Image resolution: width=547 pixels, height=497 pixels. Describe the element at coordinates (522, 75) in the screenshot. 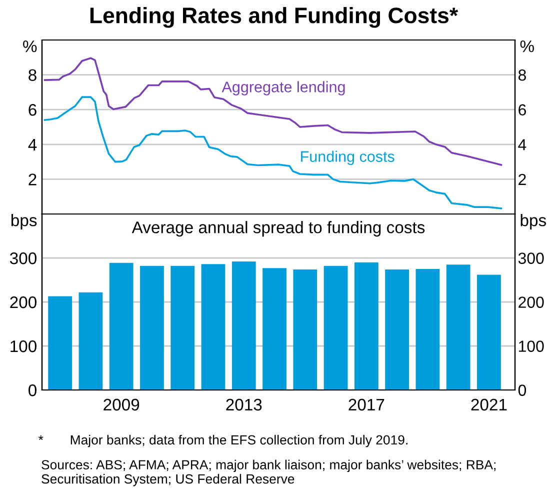

I see `y2-tick-label: 8` at that location.